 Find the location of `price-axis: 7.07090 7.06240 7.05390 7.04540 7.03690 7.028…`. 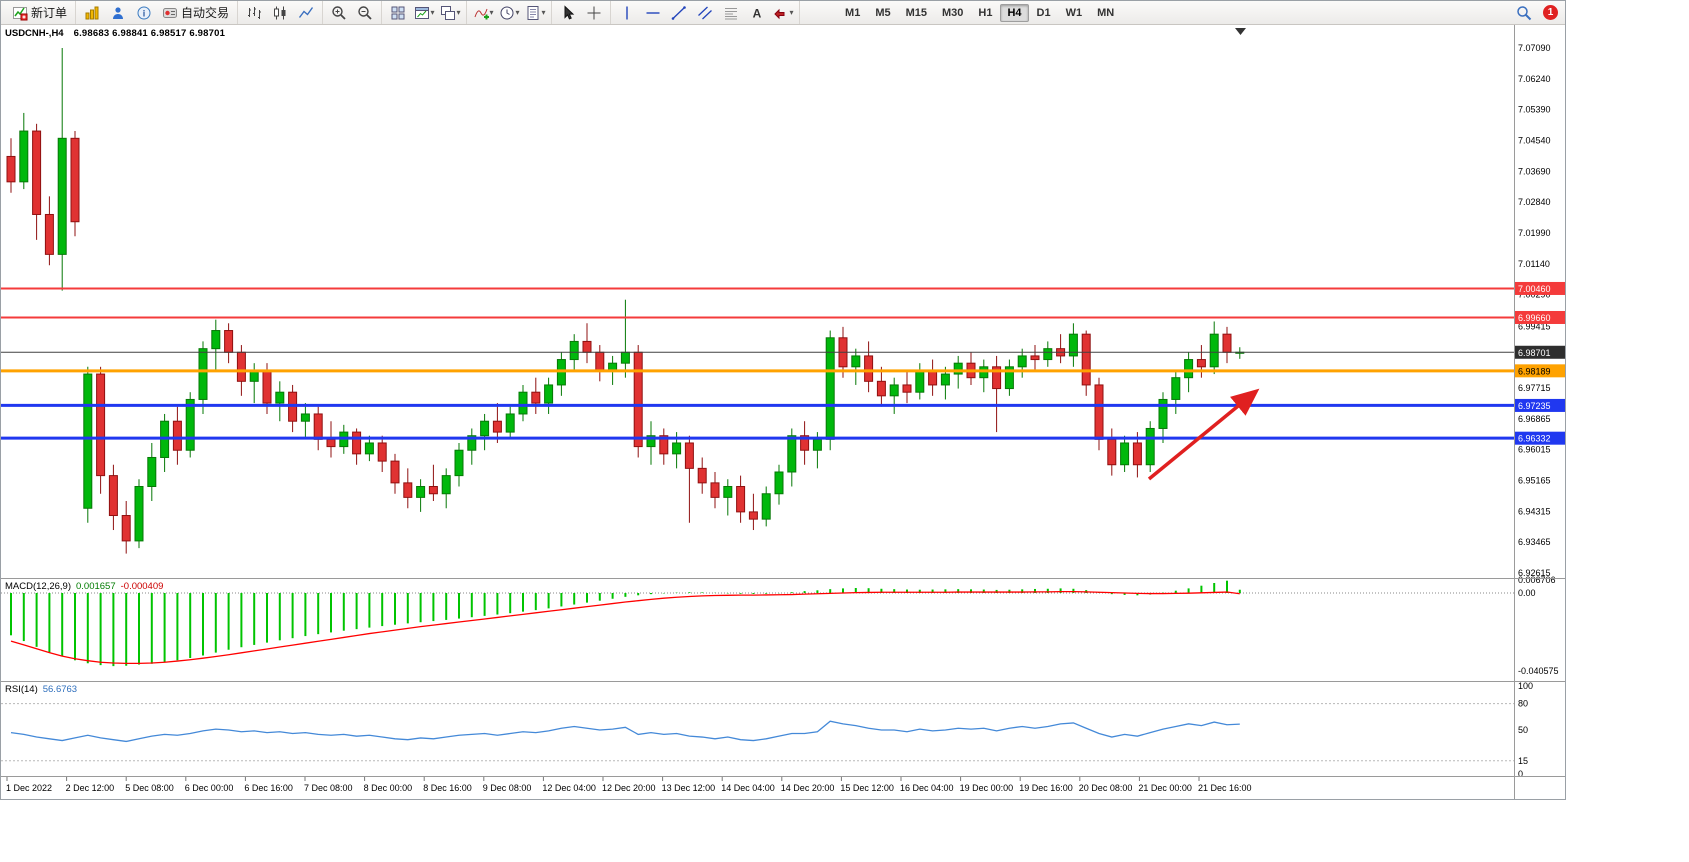

price-axis: 7.07090 7.06240 7.05390 7.04540 7.03690 7.028… is located at coordinates (1540, 411).